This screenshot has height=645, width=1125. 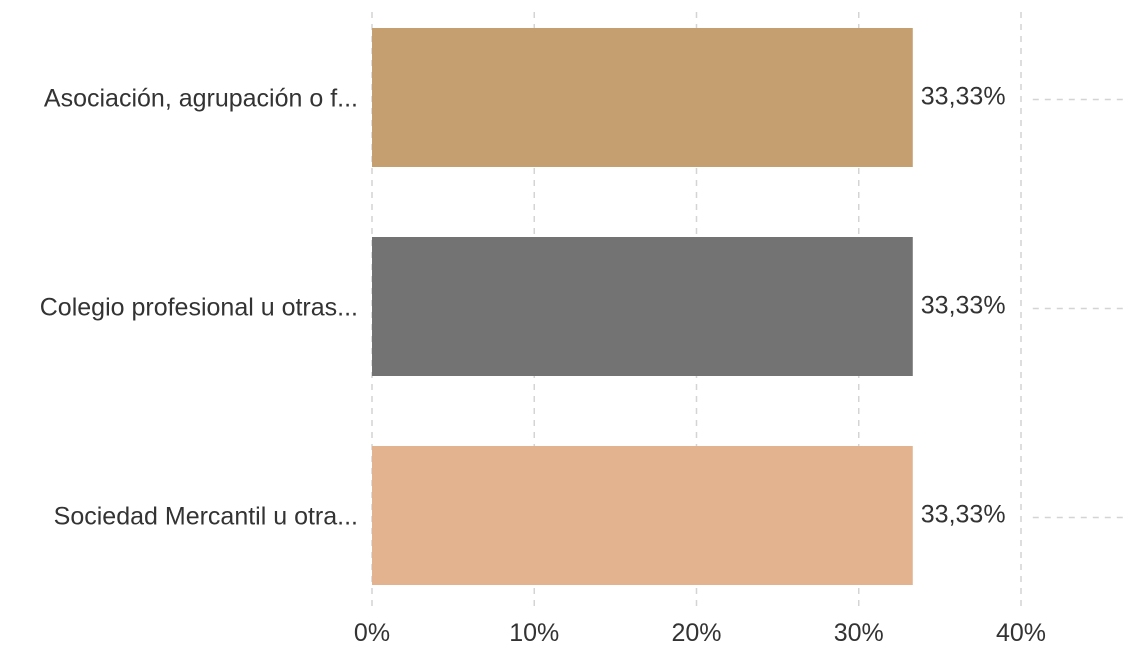 What do you see at coordinates (696, 632) in the screenshot?
I see `x-tick-label: 20%` at bounding box center [696, 632].